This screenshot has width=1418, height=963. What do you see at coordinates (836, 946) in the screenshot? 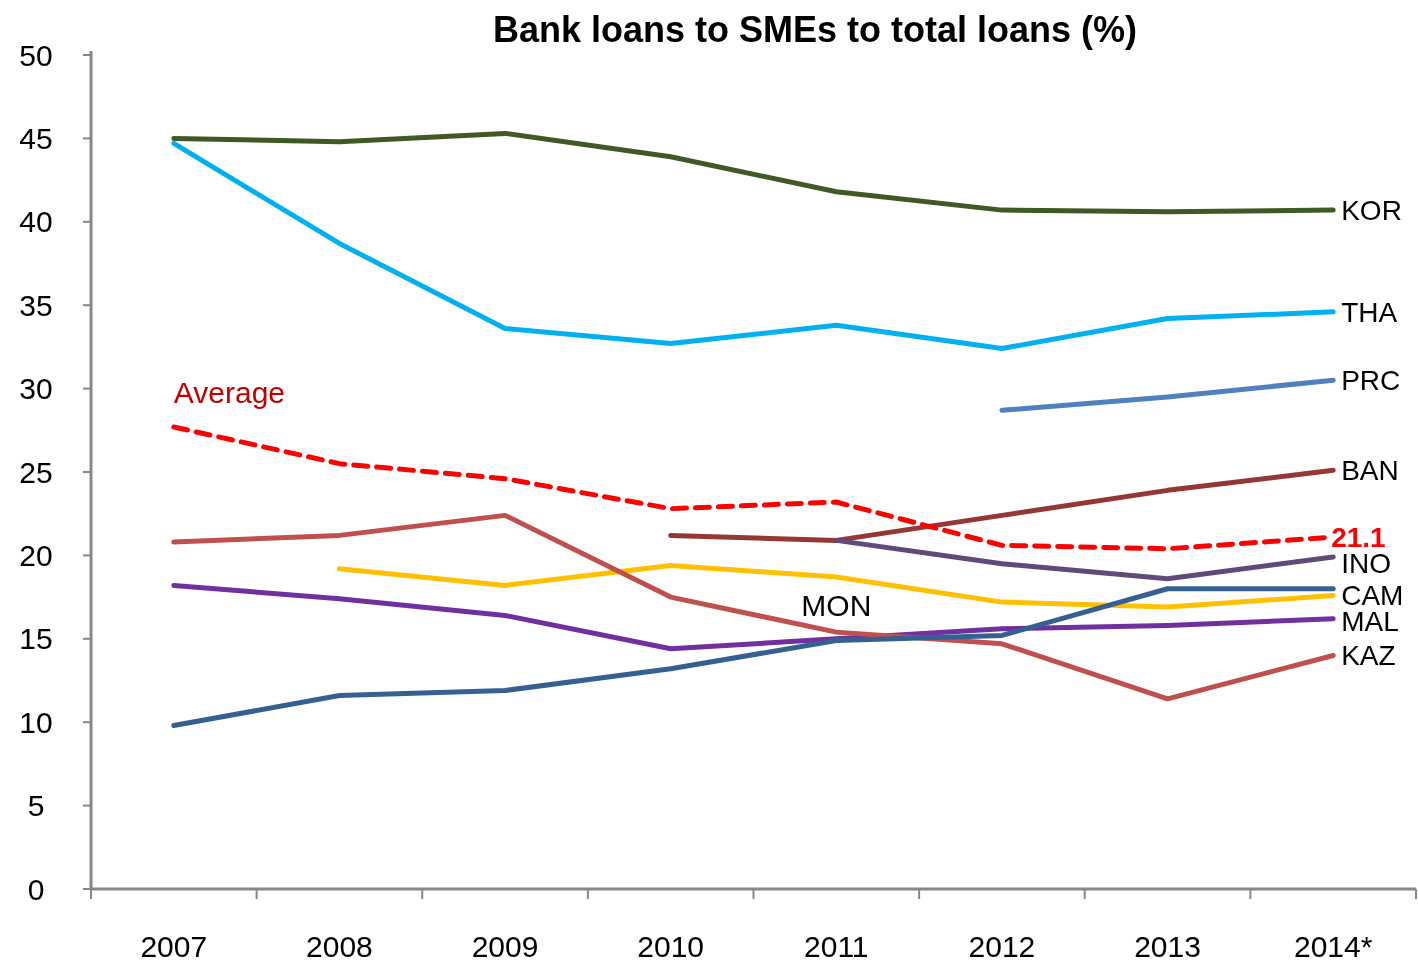
I see `x-tick-label: 2011` at bounding box center [836, 946].